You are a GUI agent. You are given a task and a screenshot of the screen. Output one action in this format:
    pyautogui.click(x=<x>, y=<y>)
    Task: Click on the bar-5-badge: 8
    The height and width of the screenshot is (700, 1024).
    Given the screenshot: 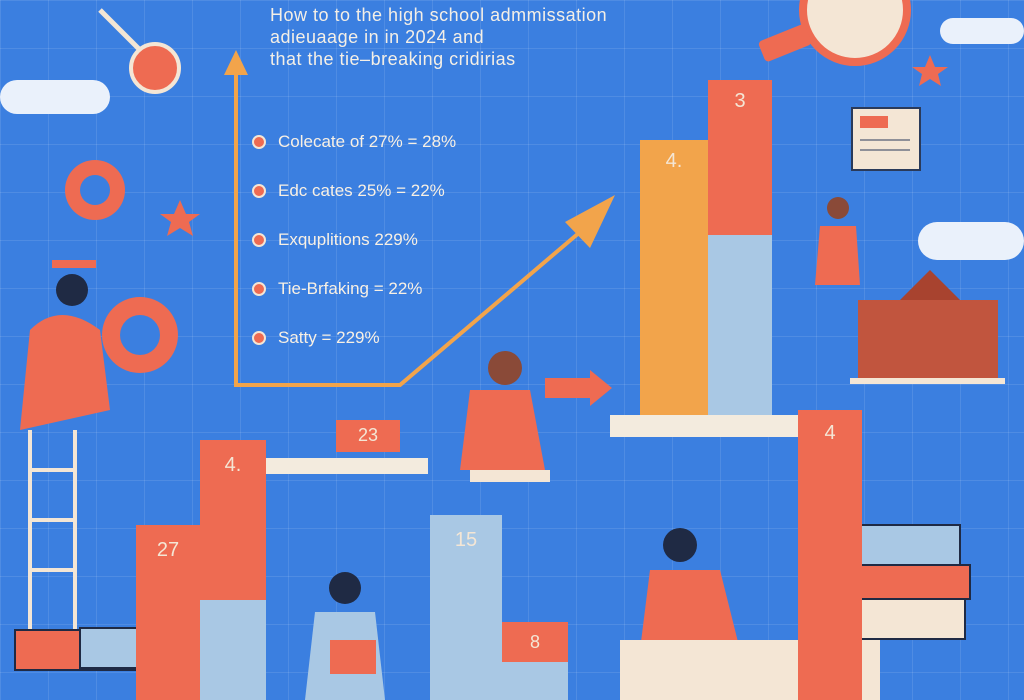 What is the action you would take?
    pyautogui.click(x=535, y=642)
    